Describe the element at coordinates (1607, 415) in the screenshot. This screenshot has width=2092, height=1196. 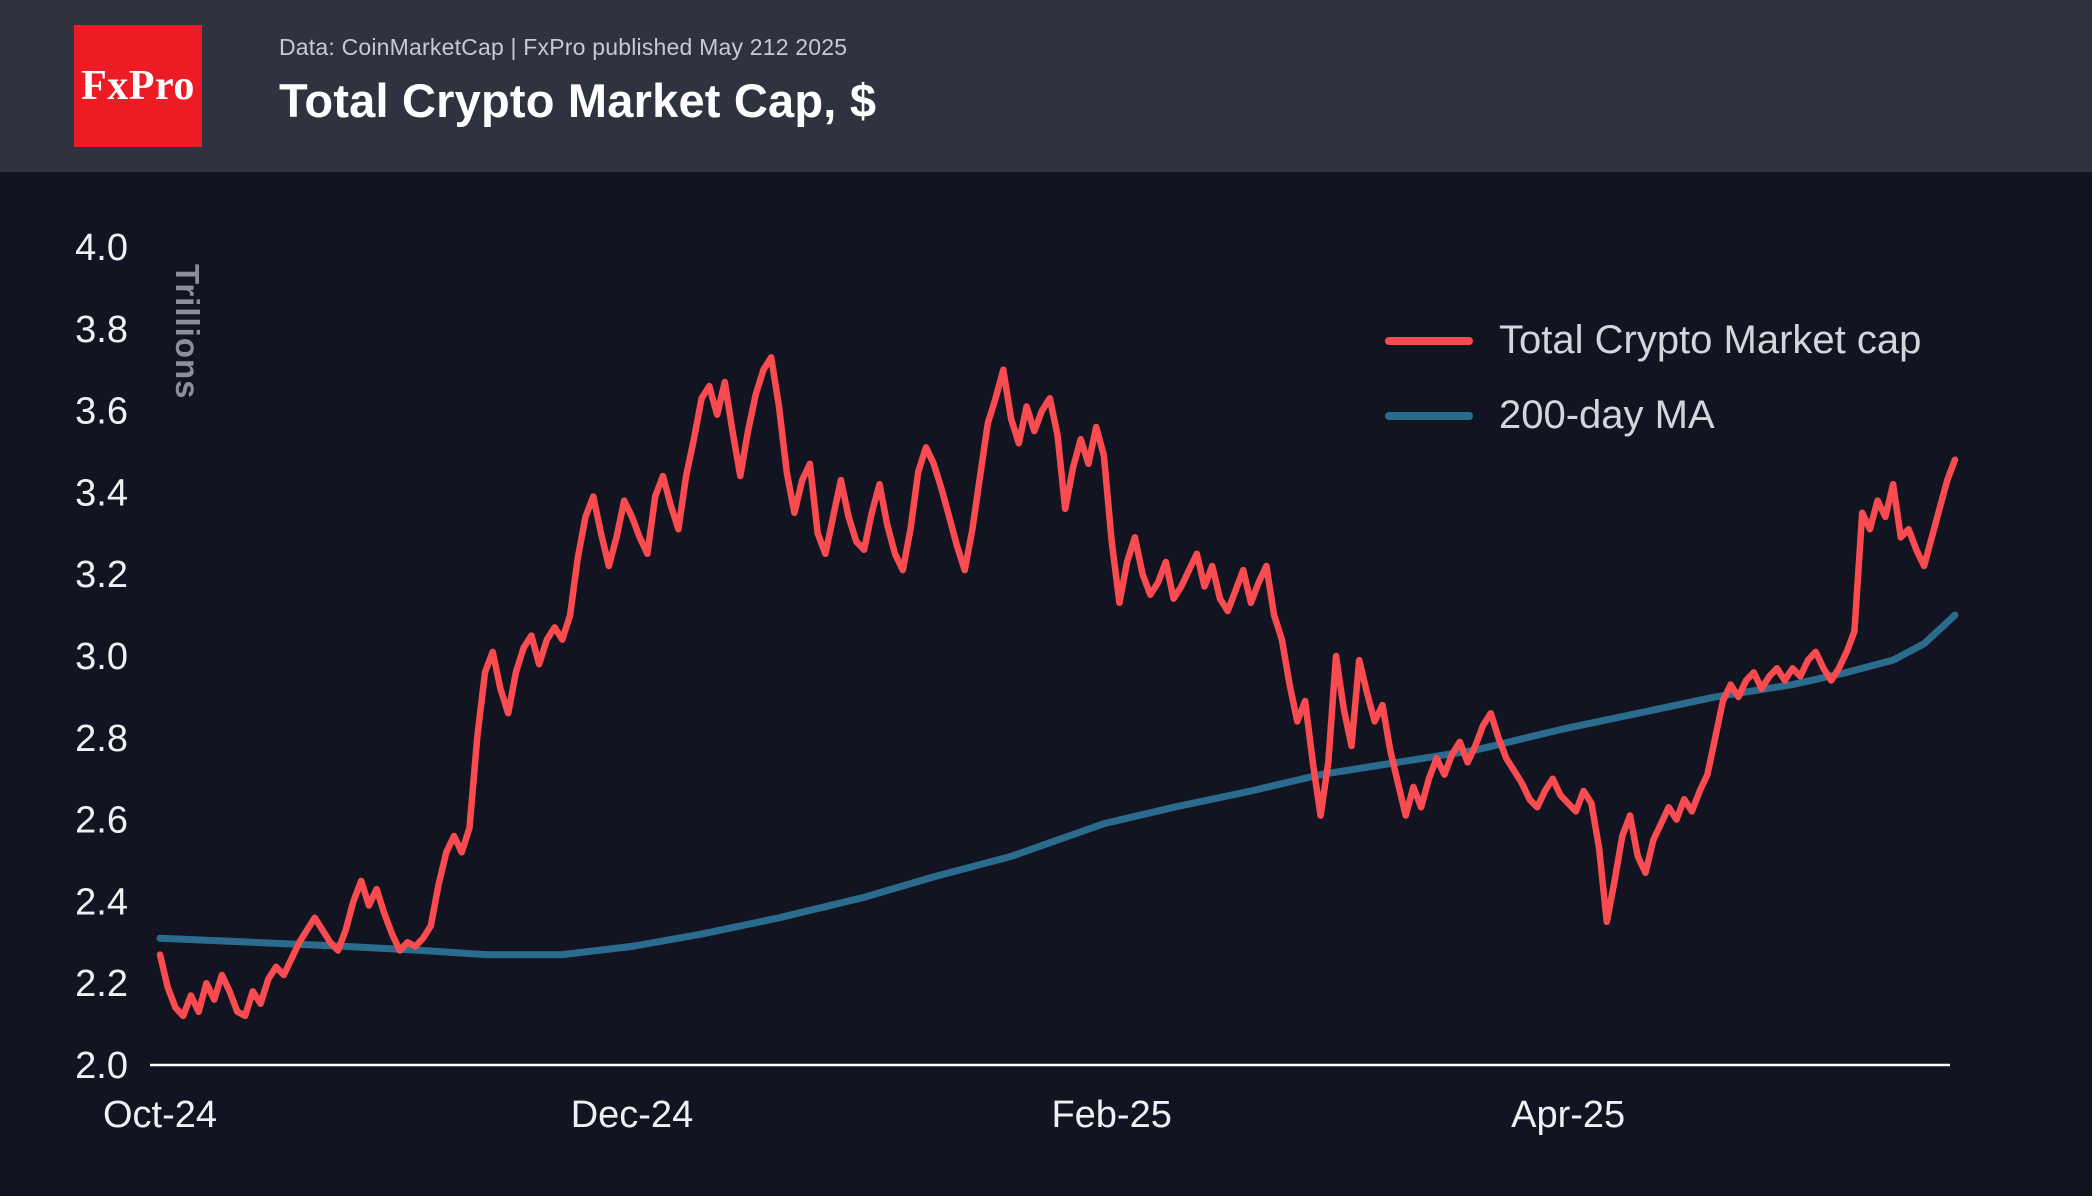
I see `legend-label: 200-day MA` at that location.